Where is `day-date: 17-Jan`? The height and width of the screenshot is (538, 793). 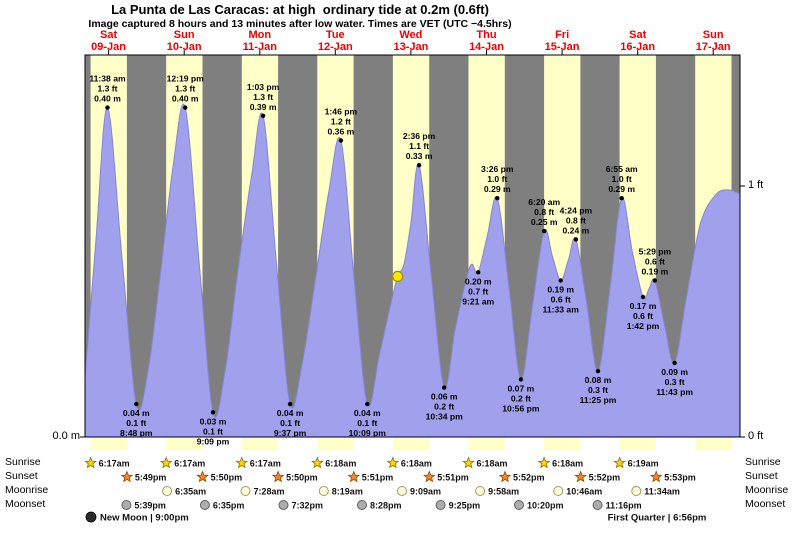
day-date: 17-Jan is located at coordinates (713, 47).